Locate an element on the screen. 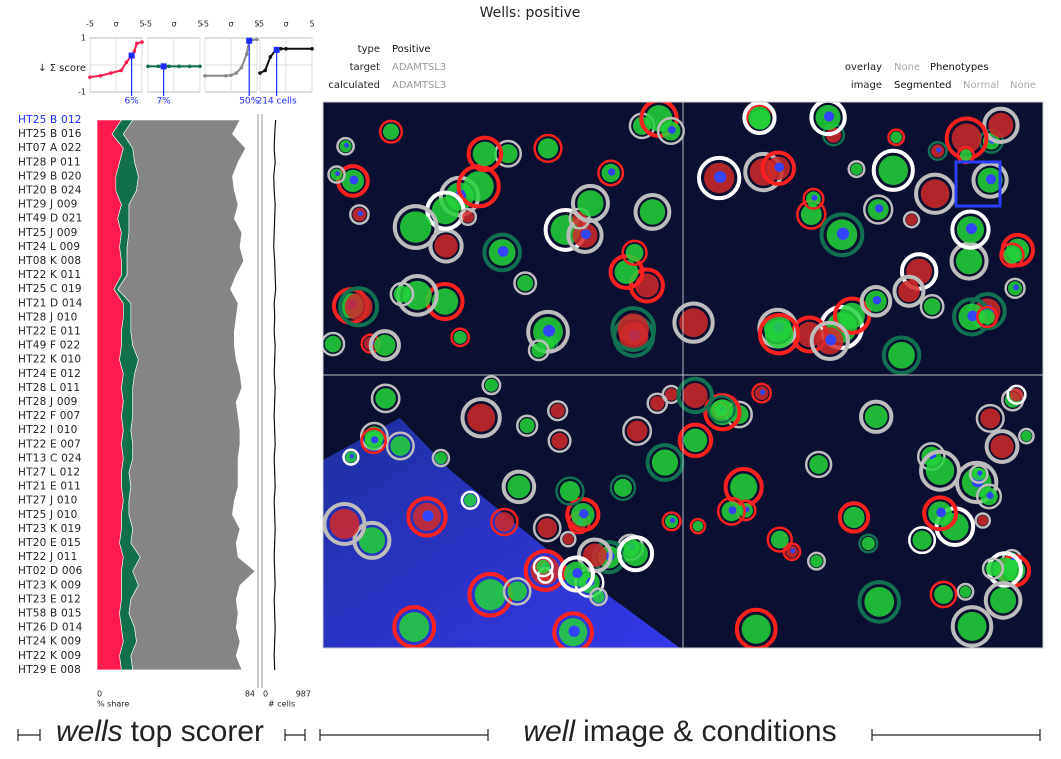 The height and width of the screenshot is (759, 1061). well-row-label: HT26 D 014 is located at coordinates (50, 628).